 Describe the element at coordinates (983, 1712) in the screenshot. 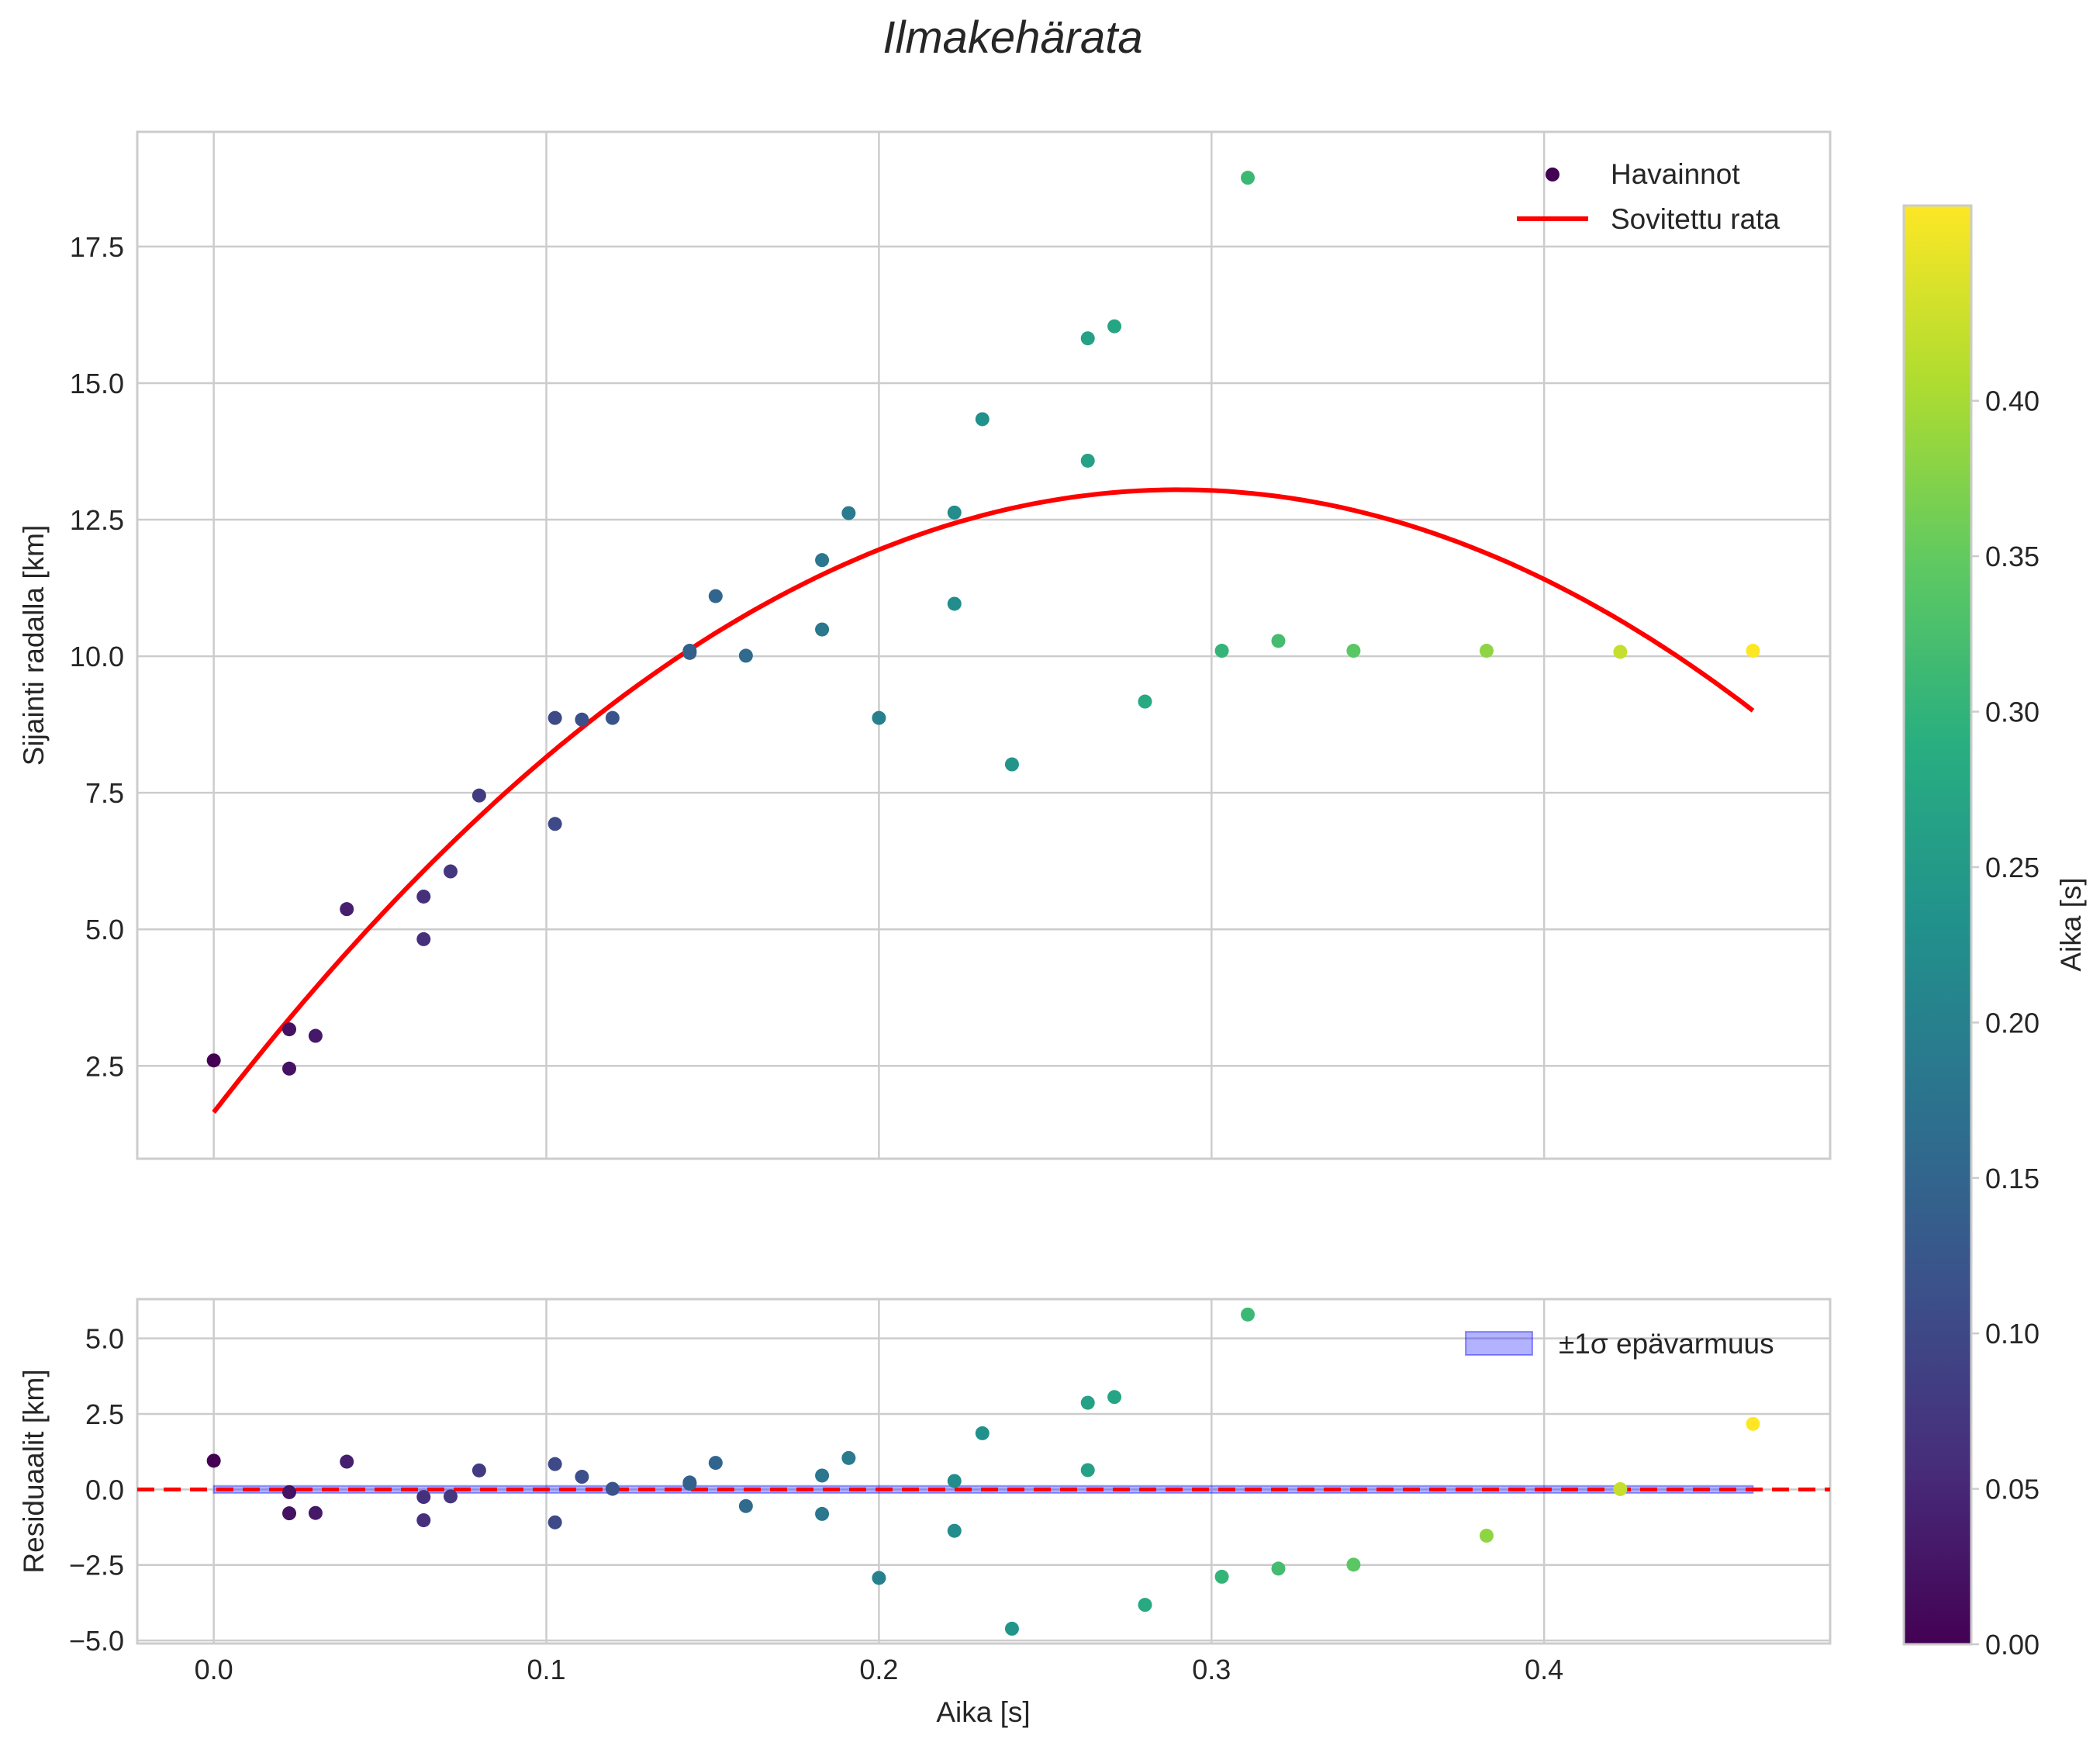

I see `x-axis-label: Aika [s]` at that location.